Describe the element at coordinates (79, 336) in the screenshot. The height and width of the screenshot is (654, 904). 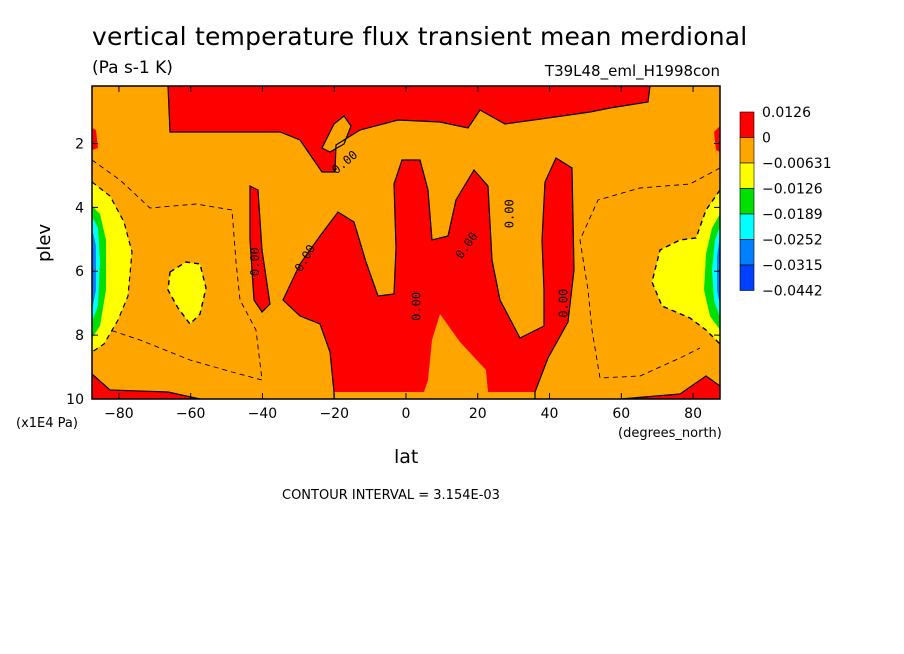
I see `y-tick-label: 8` at that location.